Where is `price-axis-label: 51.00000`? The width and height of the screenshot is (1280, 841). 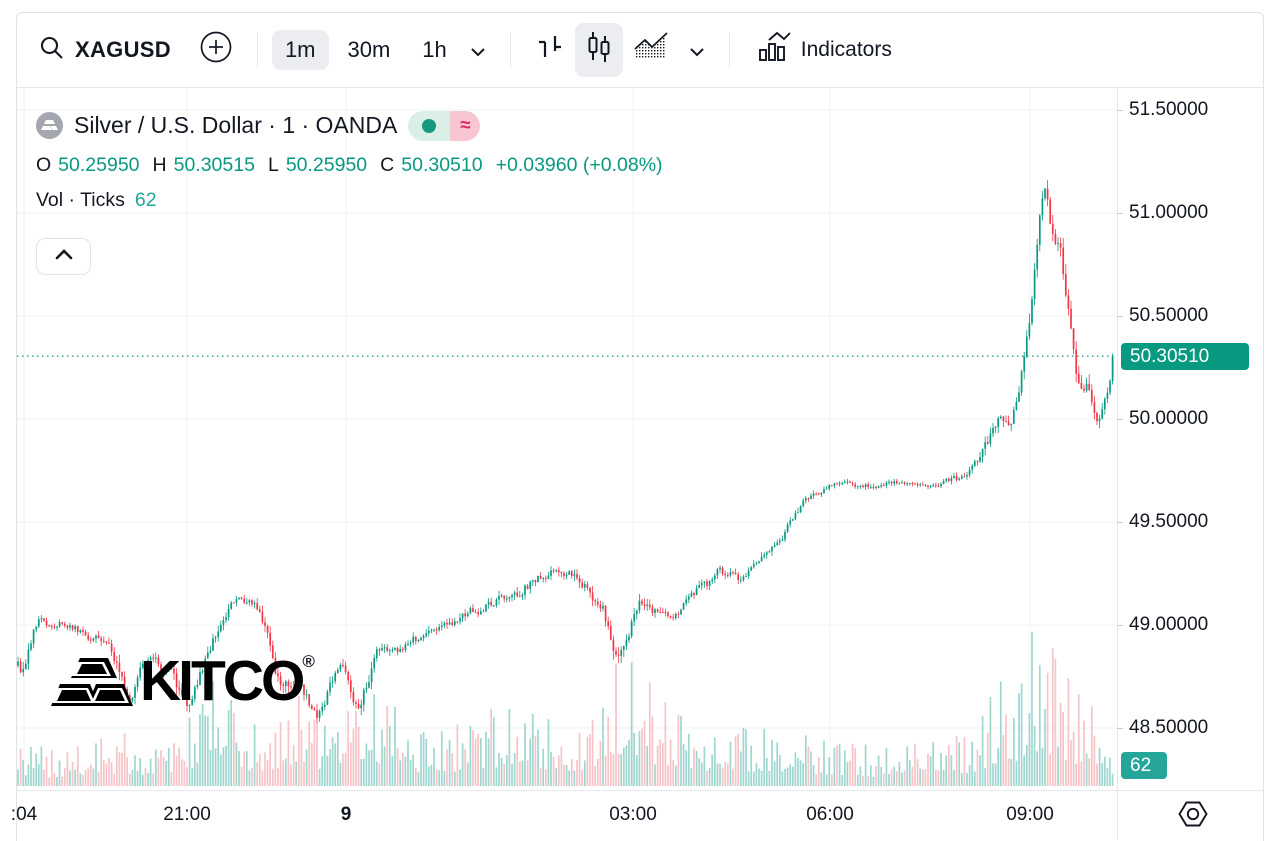 price-axis-label: 51.00000 is located at coordinates (1169, 212).